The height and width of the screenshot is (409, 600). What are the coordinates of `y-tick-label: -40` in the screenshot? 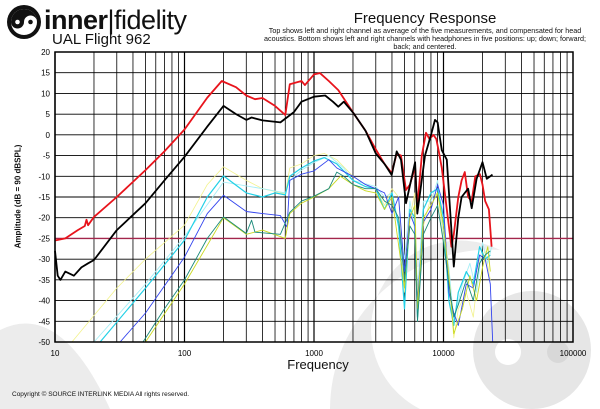 It's located at (44, 301).